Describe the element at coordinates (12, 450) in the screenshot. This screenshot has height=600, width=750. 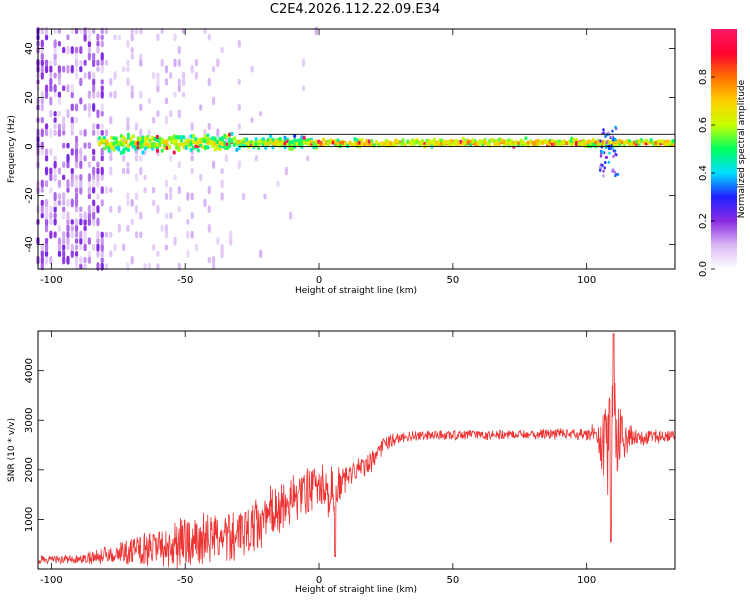
I see `snr-y-axis-label: SNR (10 * v/v)` at that location.